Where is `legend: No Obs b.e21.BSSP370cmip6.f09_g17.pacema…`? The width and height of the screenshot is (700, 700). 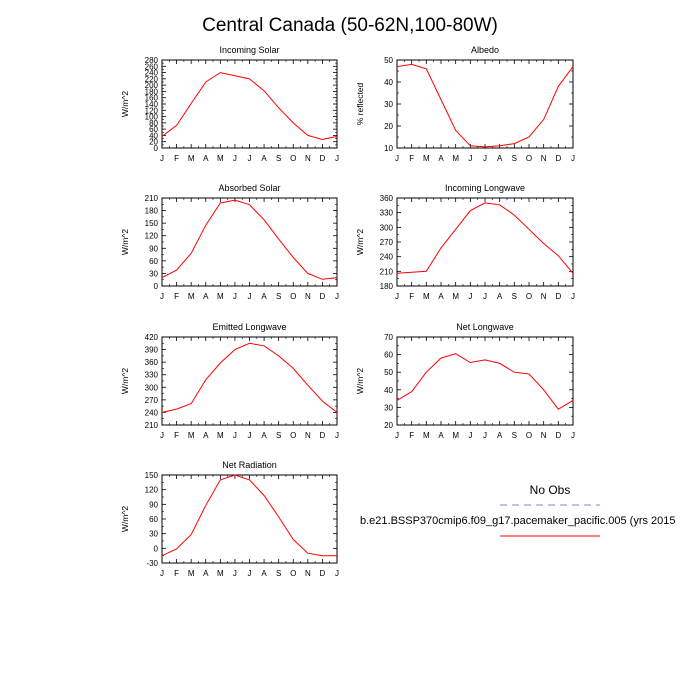
legend: No Obs b.e21.BSSP370cmip6.f09_g17.pacema… is located at coordinates (518, 510).